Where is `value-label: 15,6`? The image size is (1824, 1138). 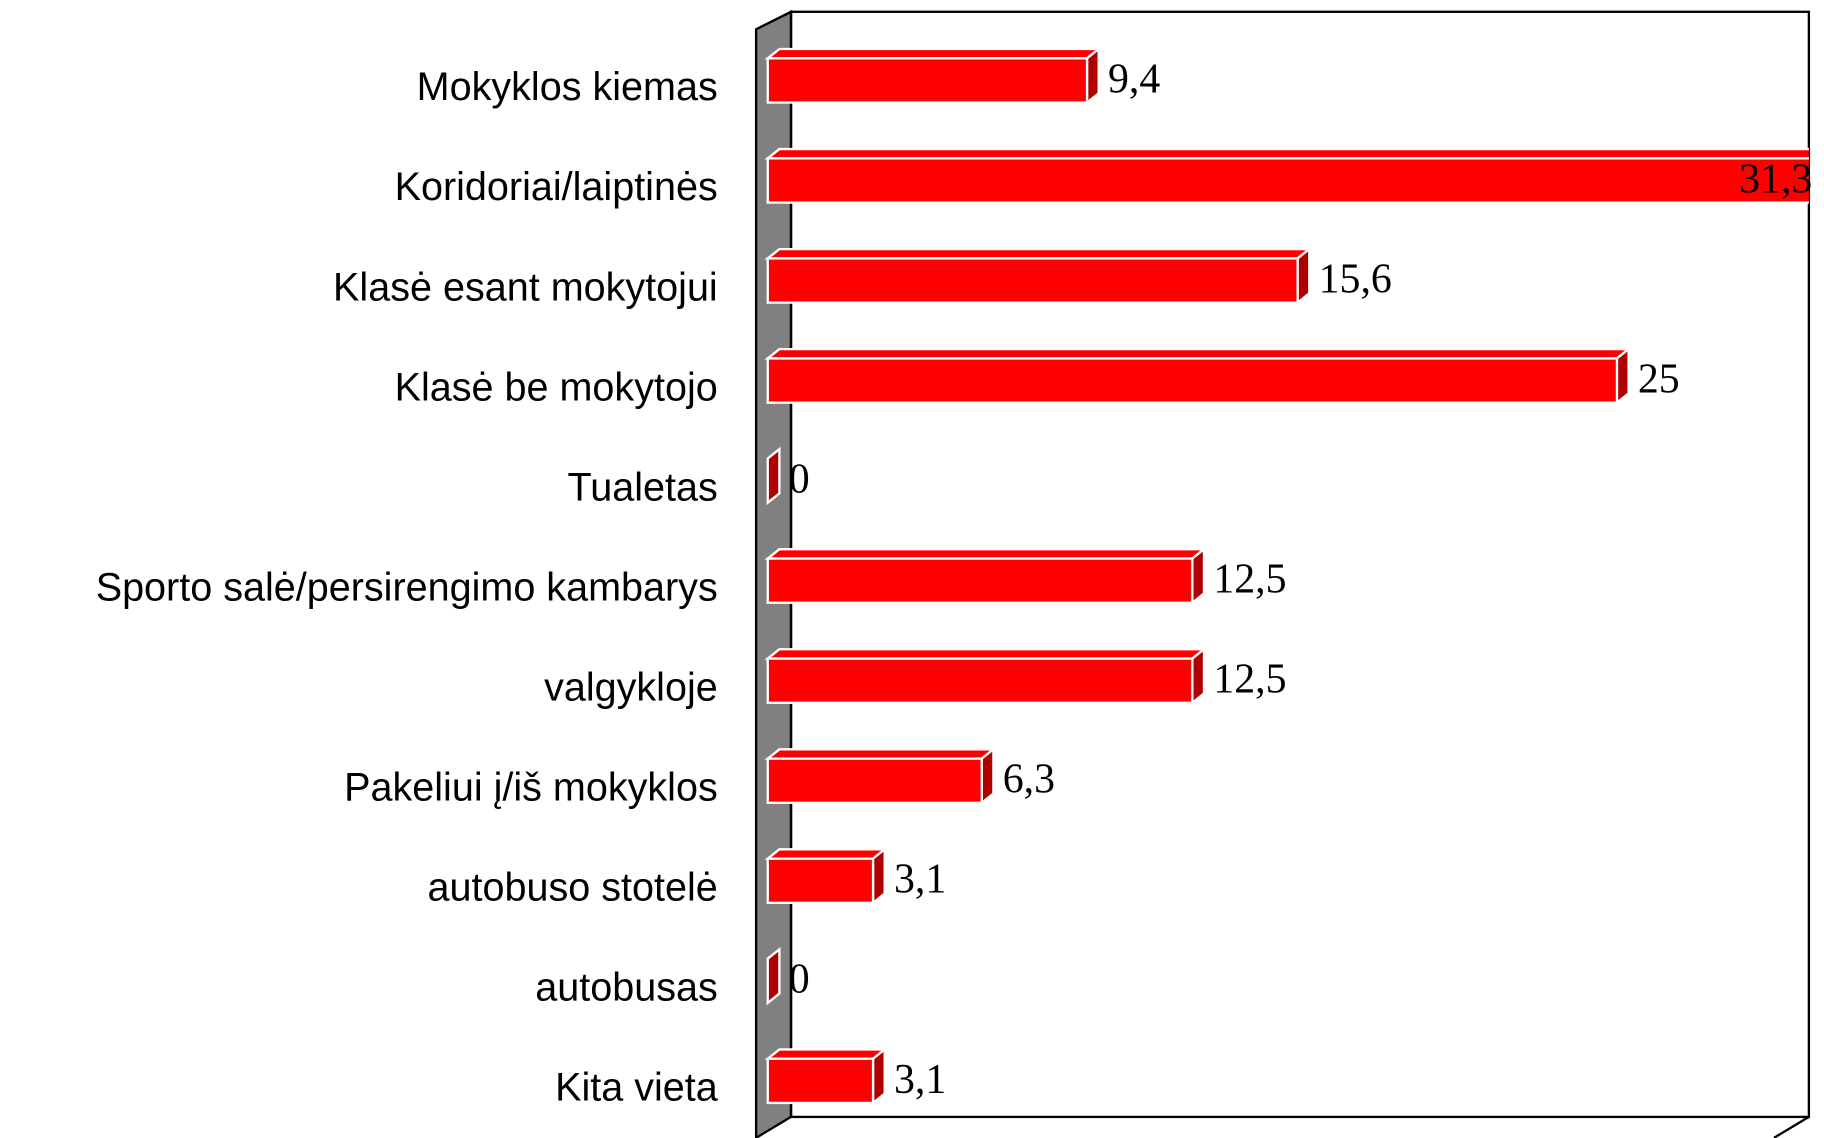 value-label: 15,6 is located at coordinates (1355, 279).